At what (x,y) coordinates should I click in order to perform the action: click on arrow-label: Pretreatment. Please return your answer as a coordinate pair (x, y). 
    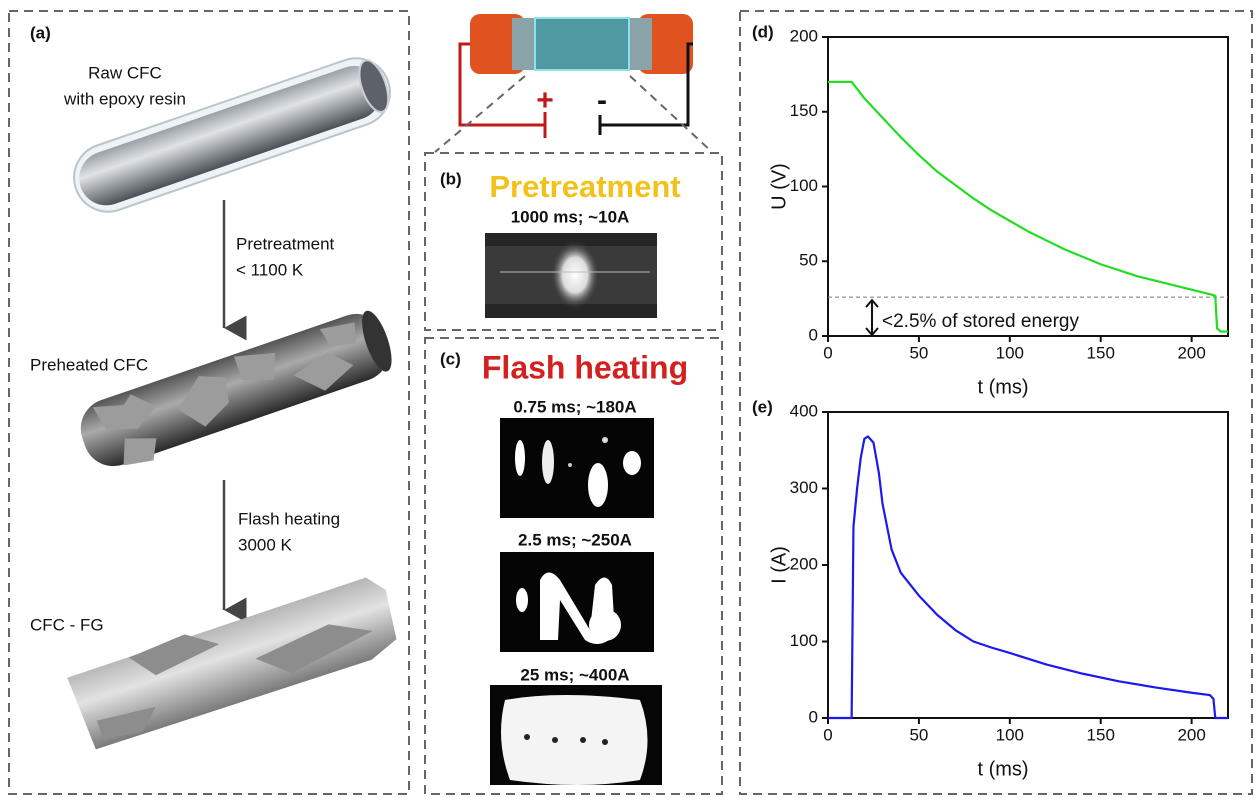
    Looking at the image, I should click on (285, 243).